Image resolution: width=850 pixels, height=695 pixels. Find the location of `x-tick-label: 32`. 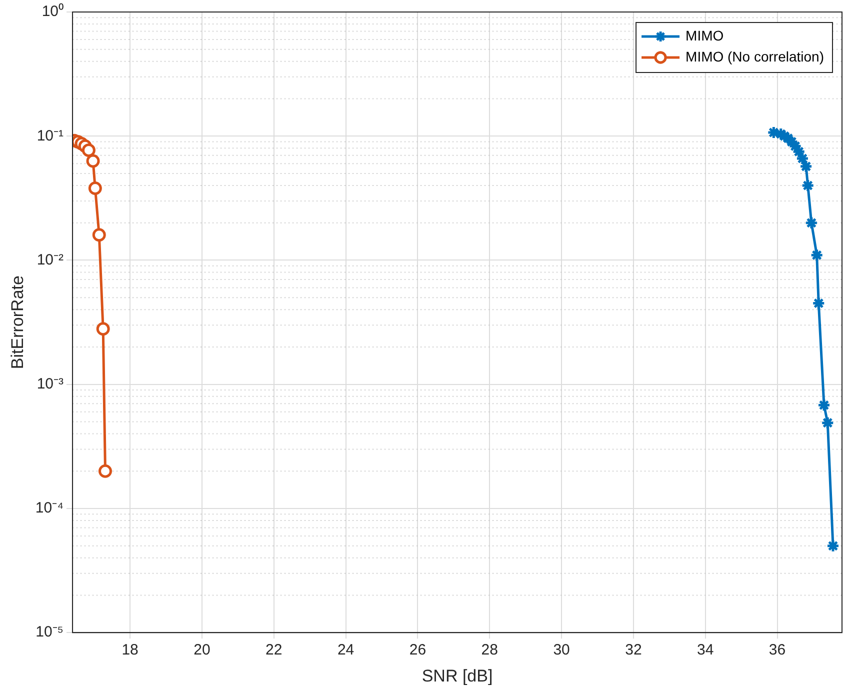

x-tick-label: 32 is located at coordinates (633, 650).